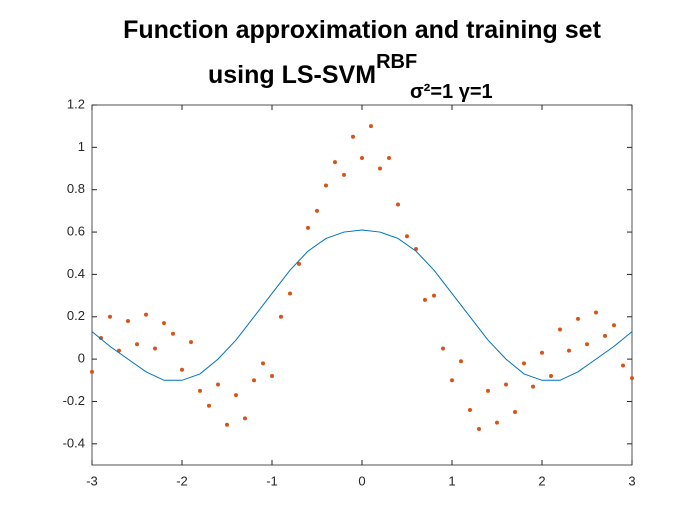 This screenshot has width=700, height=525. Describe the element at coordinates (362, 30) in the screenshot. I see `chart-title: Function approximation and training set` at that location.